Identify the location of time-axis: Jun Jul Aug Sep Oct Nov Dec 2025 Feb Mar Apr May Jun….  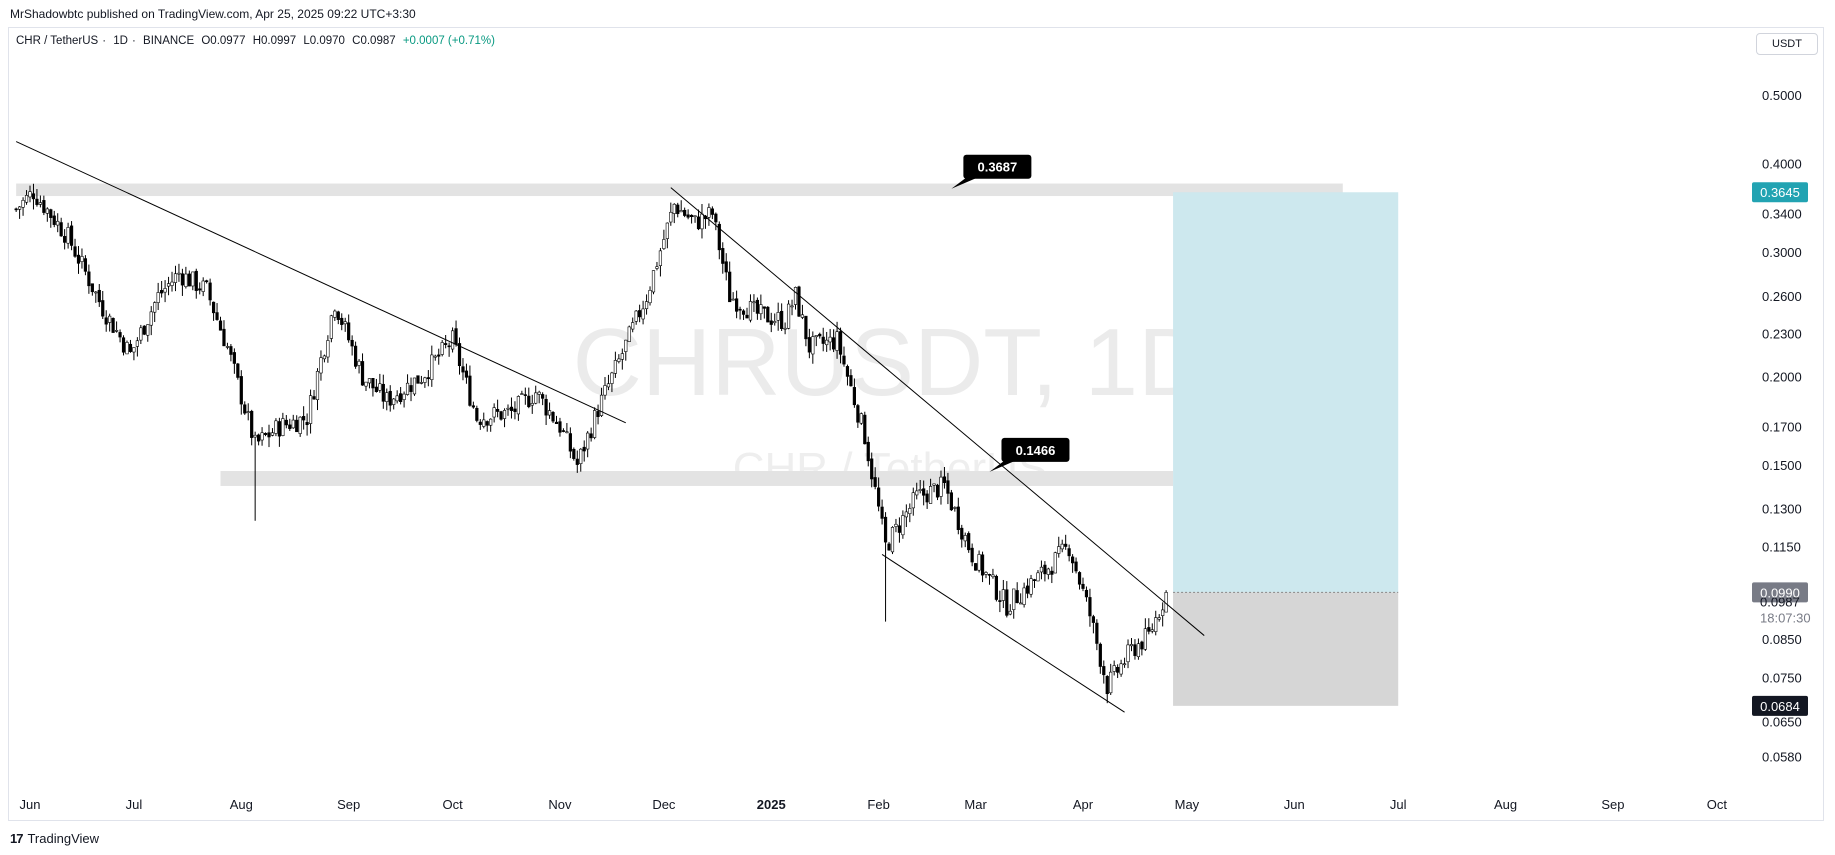
(874, 804).